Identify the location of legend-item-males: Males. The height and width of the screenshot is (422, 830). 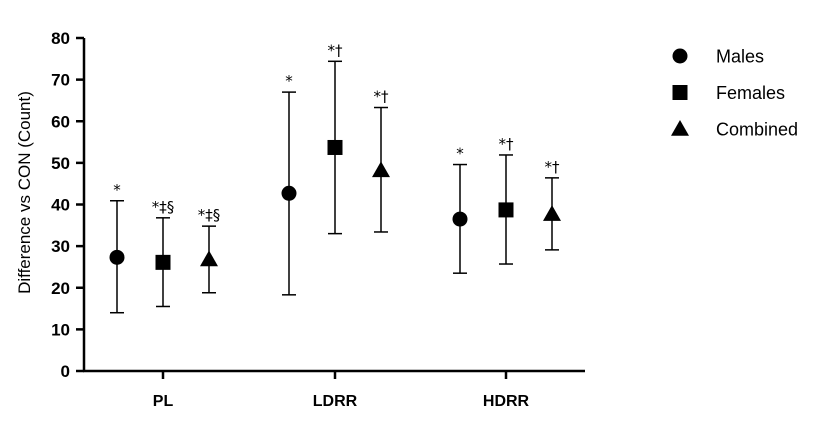
(718, 57).